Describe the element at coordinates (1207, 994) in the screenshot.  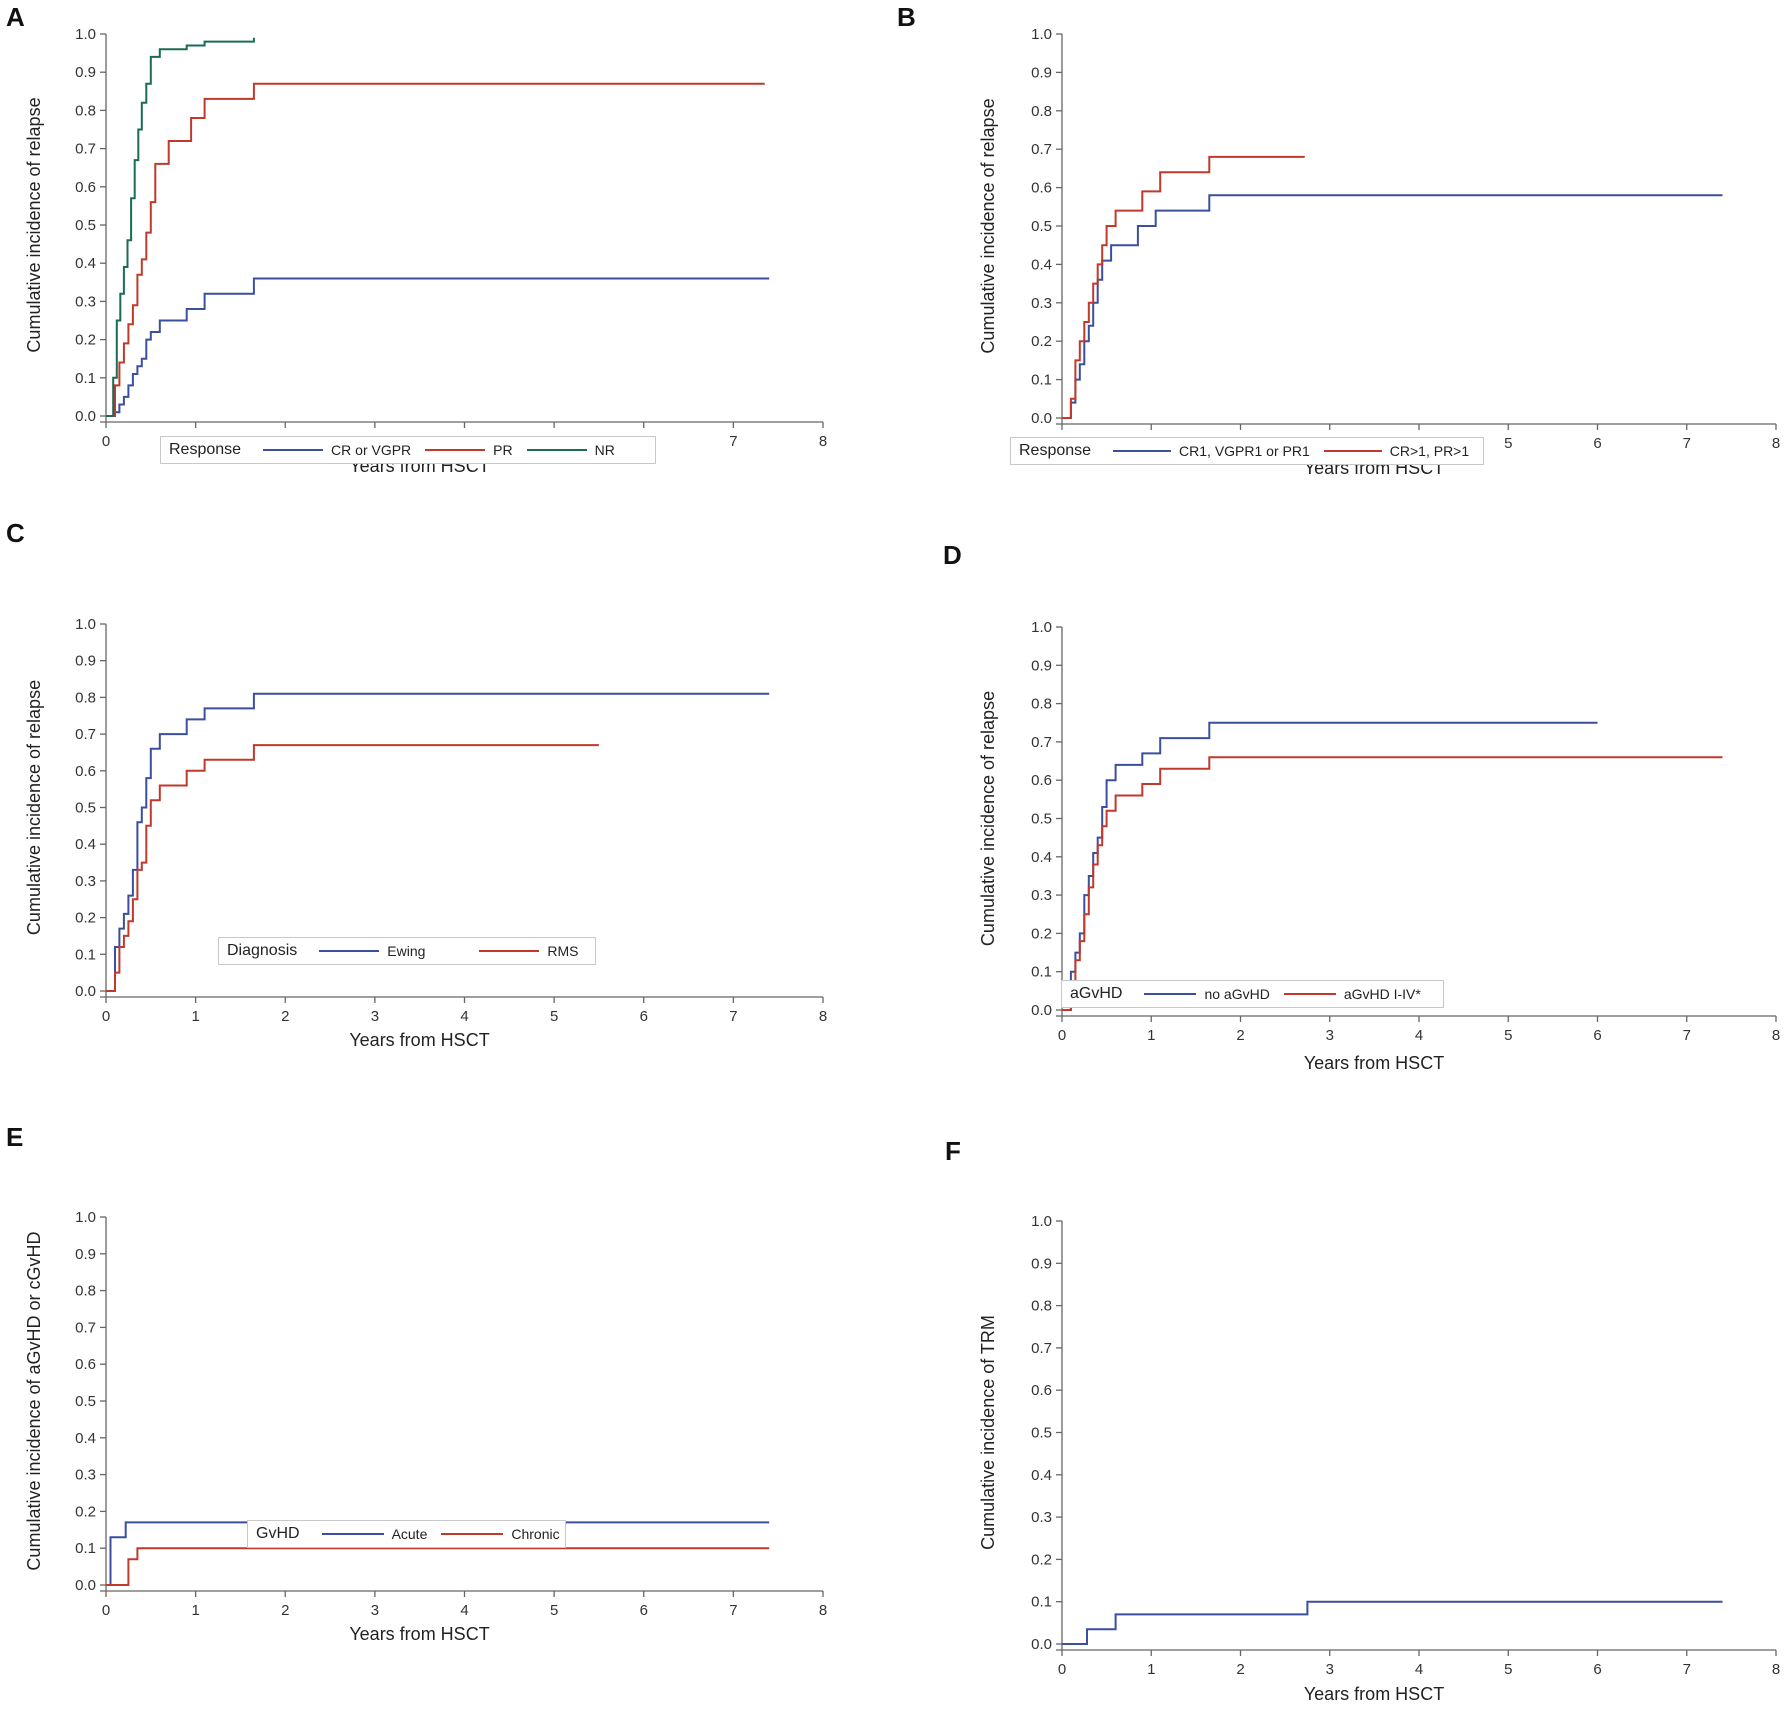
I see `legend-item-no-agvhd: no aGvHD` at that location.